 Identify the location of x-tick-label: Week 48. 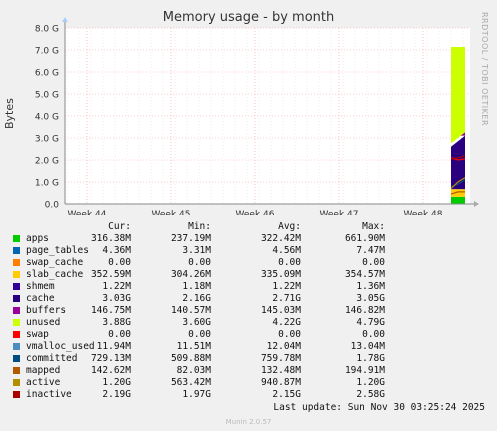
(423, 212).